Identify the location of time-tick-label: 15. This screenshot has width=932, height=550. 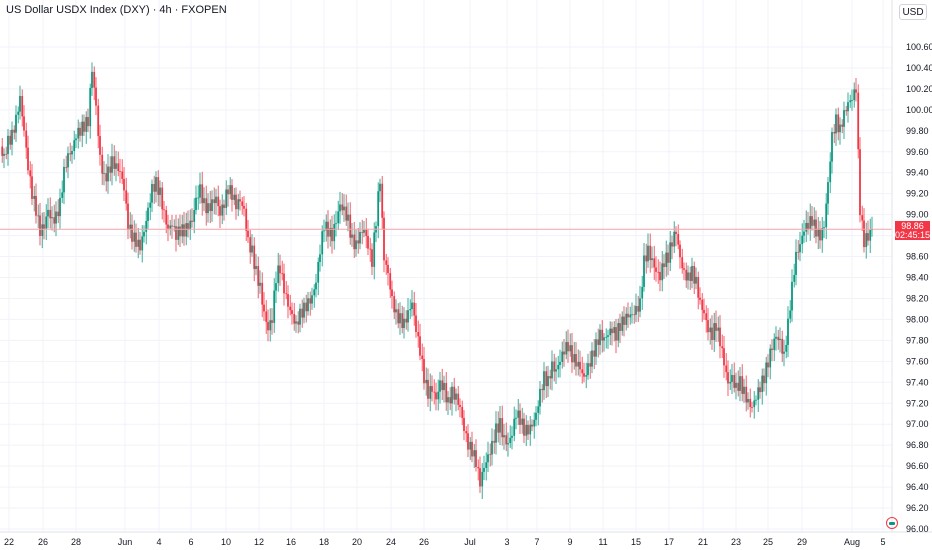
(636, 542).